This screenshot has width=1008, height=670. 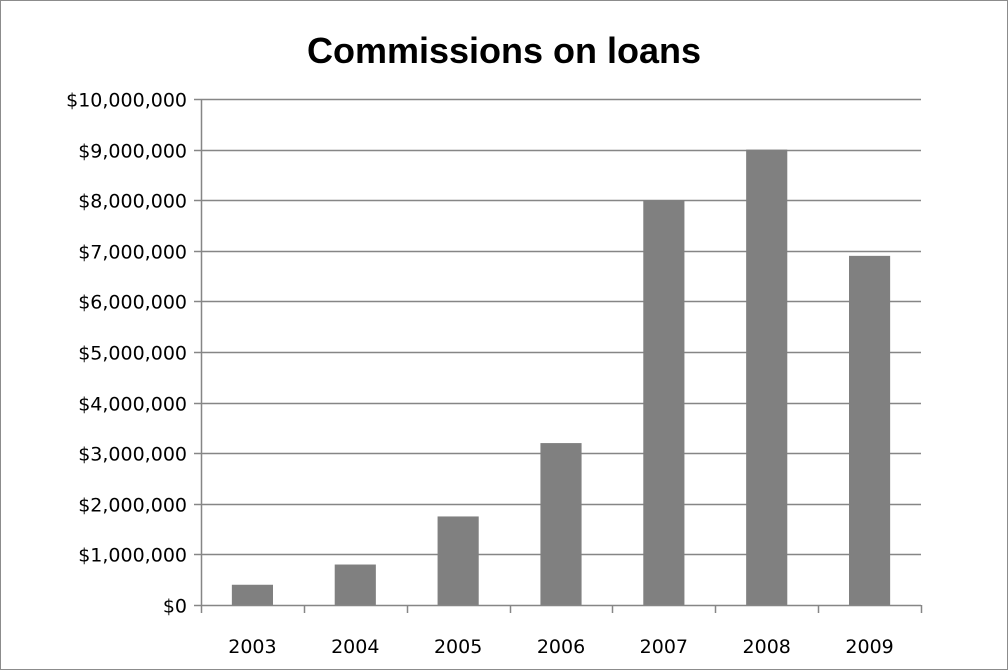 I want to click on x-tick-label: 2007, so click(x=664, y=647).